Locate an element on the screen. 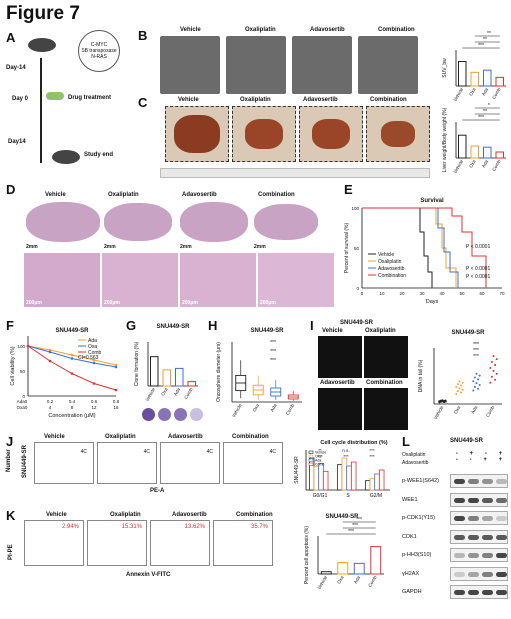 This screenshot has width=511, height=619. gate-4c-2: 4C is located at coordinates (146, 452).